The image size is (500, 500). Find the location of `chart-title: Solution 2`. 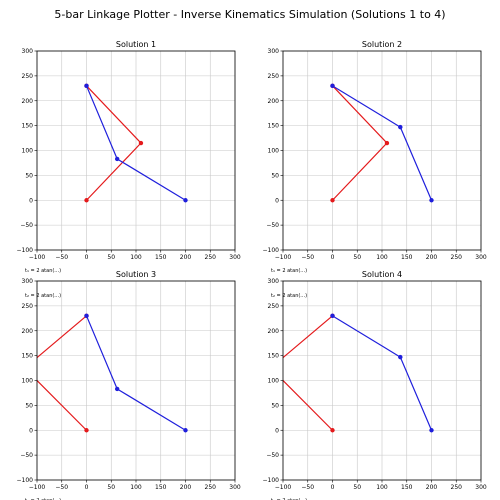

chart-title: Solution 2 is located at coordinates (382, 44).